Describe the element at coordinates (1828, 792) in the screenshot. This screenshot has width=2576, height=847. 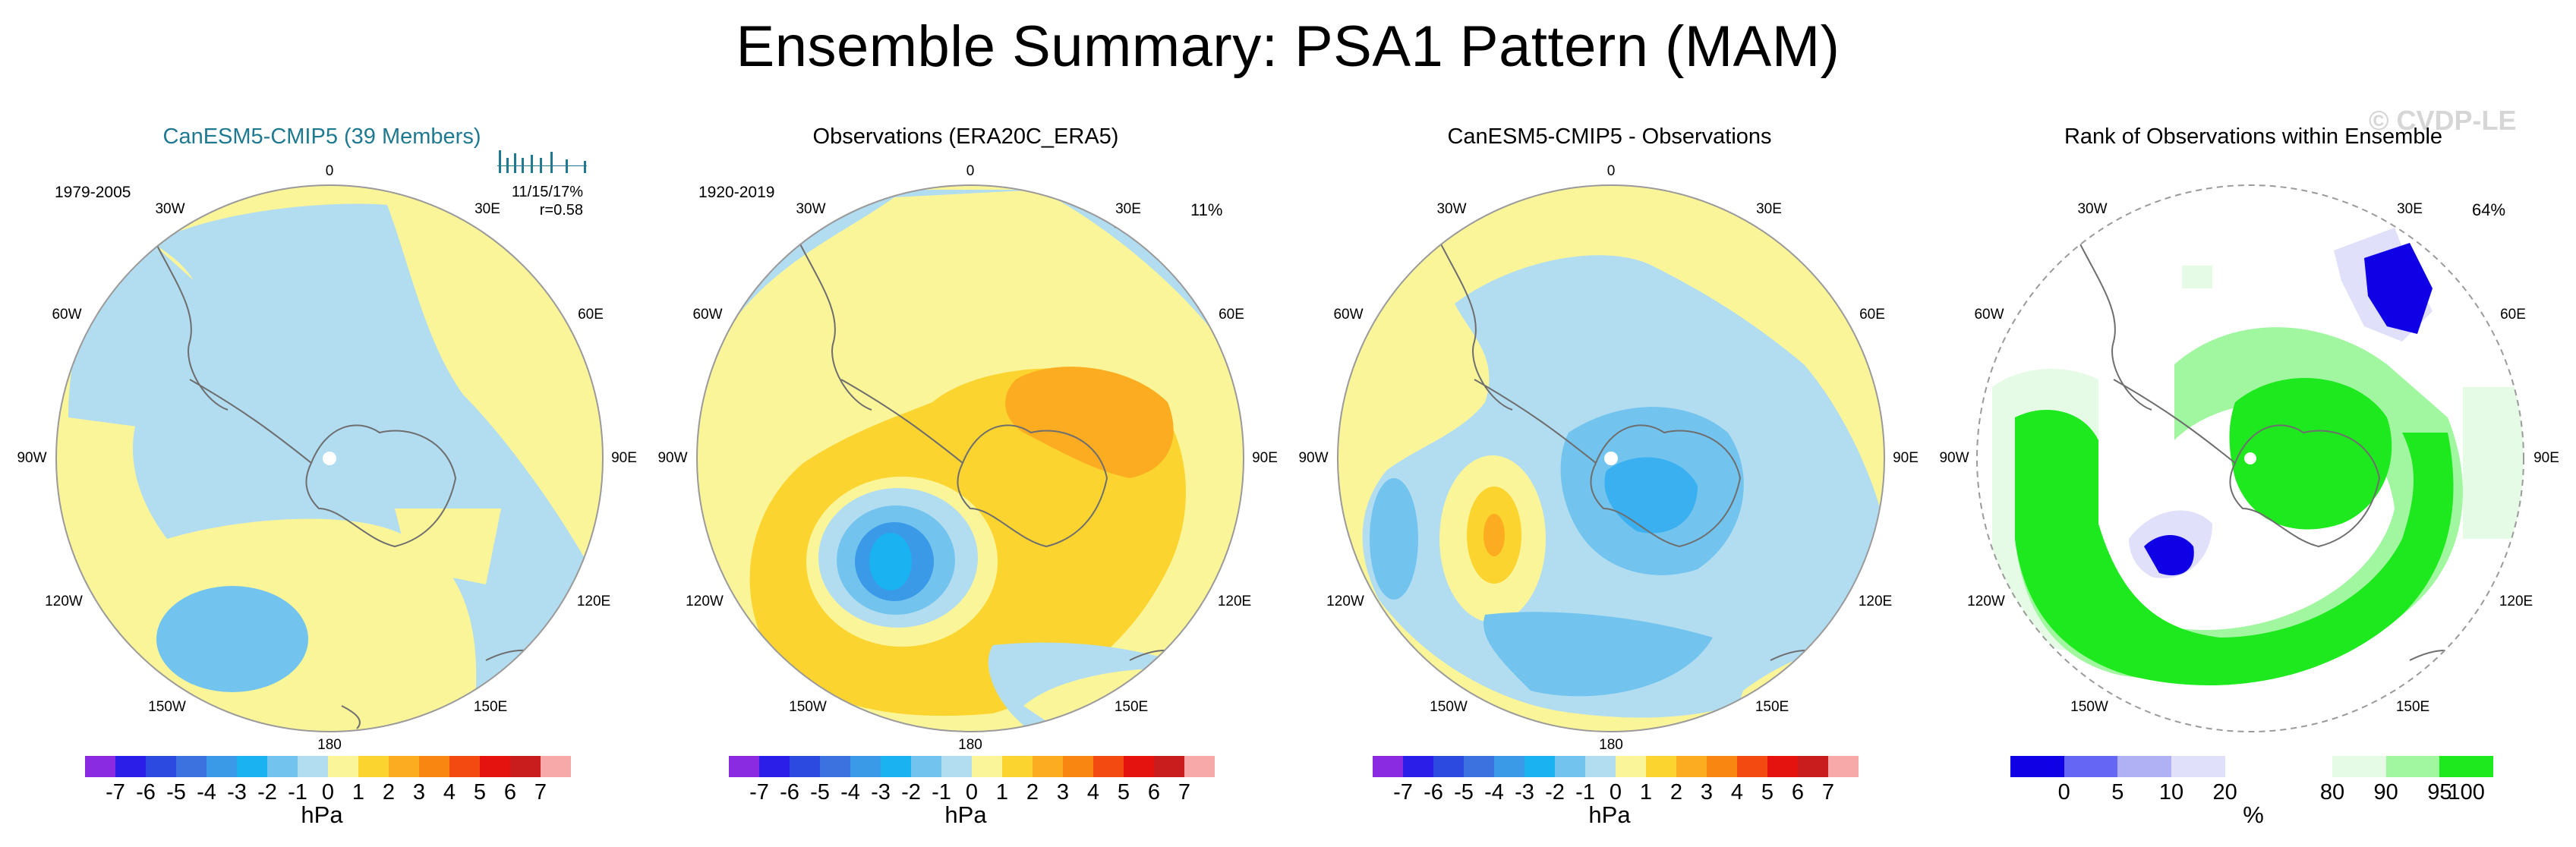
I see `colorbar-tick-label: 7` at that location.